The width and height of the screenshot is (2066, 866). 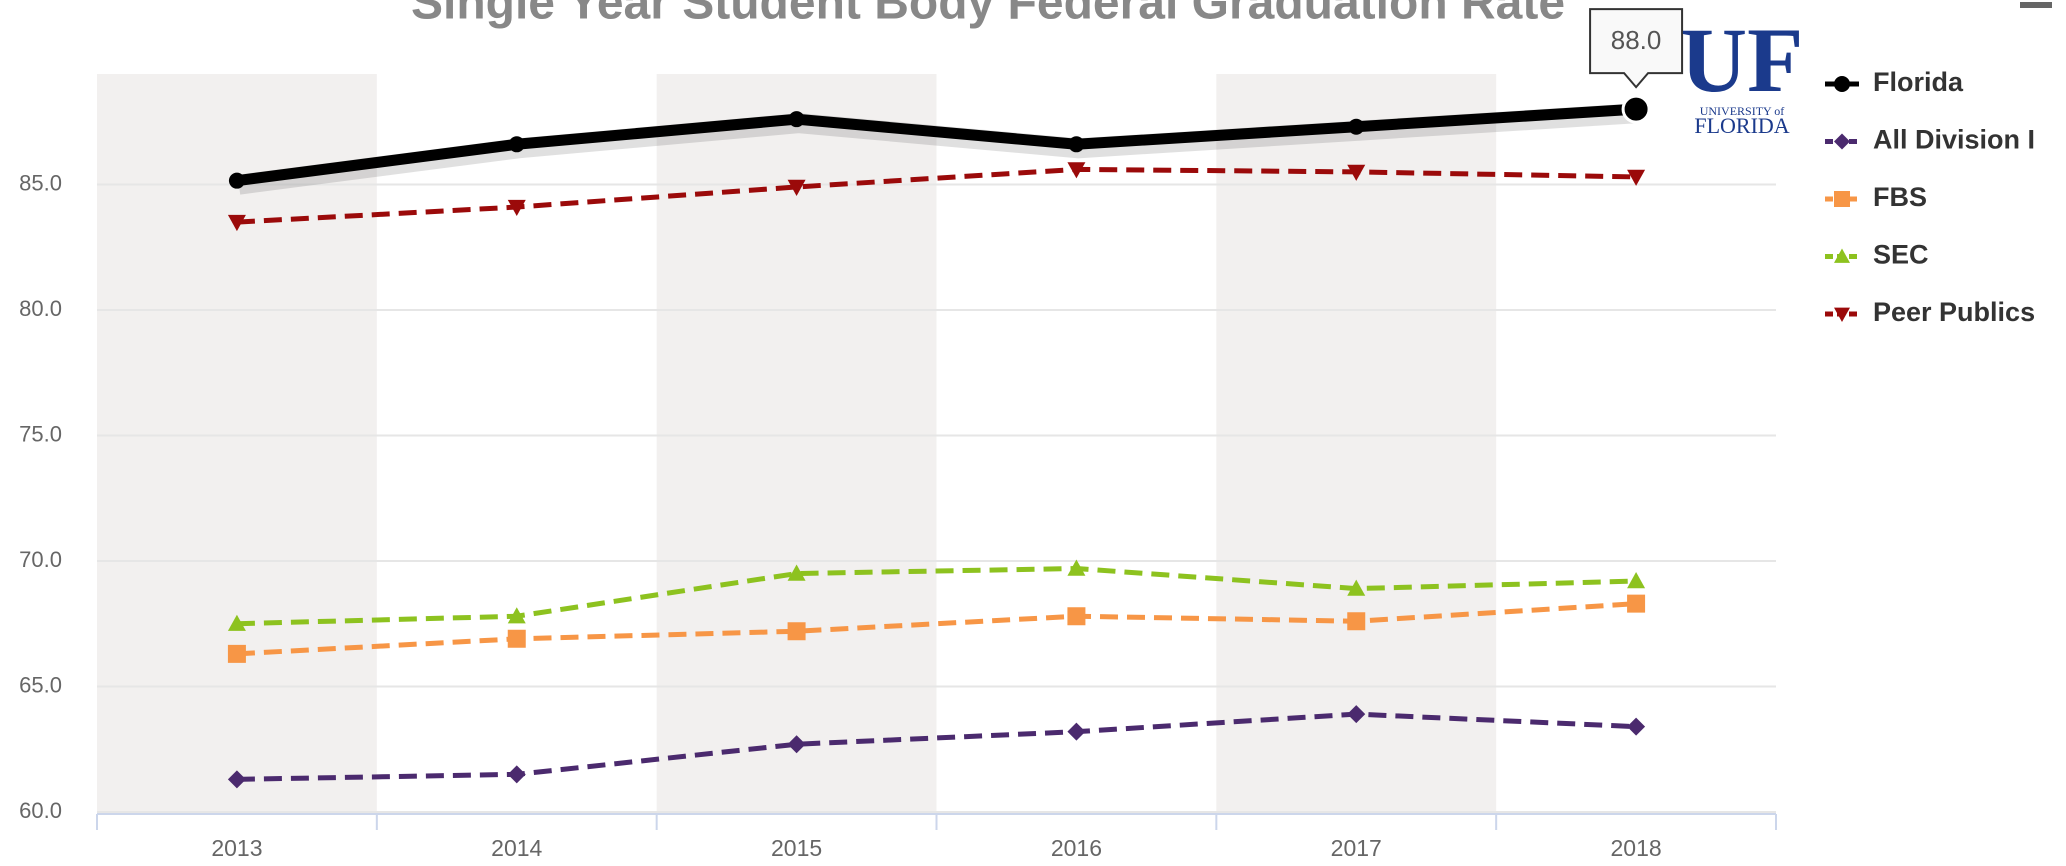 What do you see at coordinates (1742, 111) in the screenshot?
I see `logo-line1: UNIVERSITY of` at bounding box center [1742, 111].